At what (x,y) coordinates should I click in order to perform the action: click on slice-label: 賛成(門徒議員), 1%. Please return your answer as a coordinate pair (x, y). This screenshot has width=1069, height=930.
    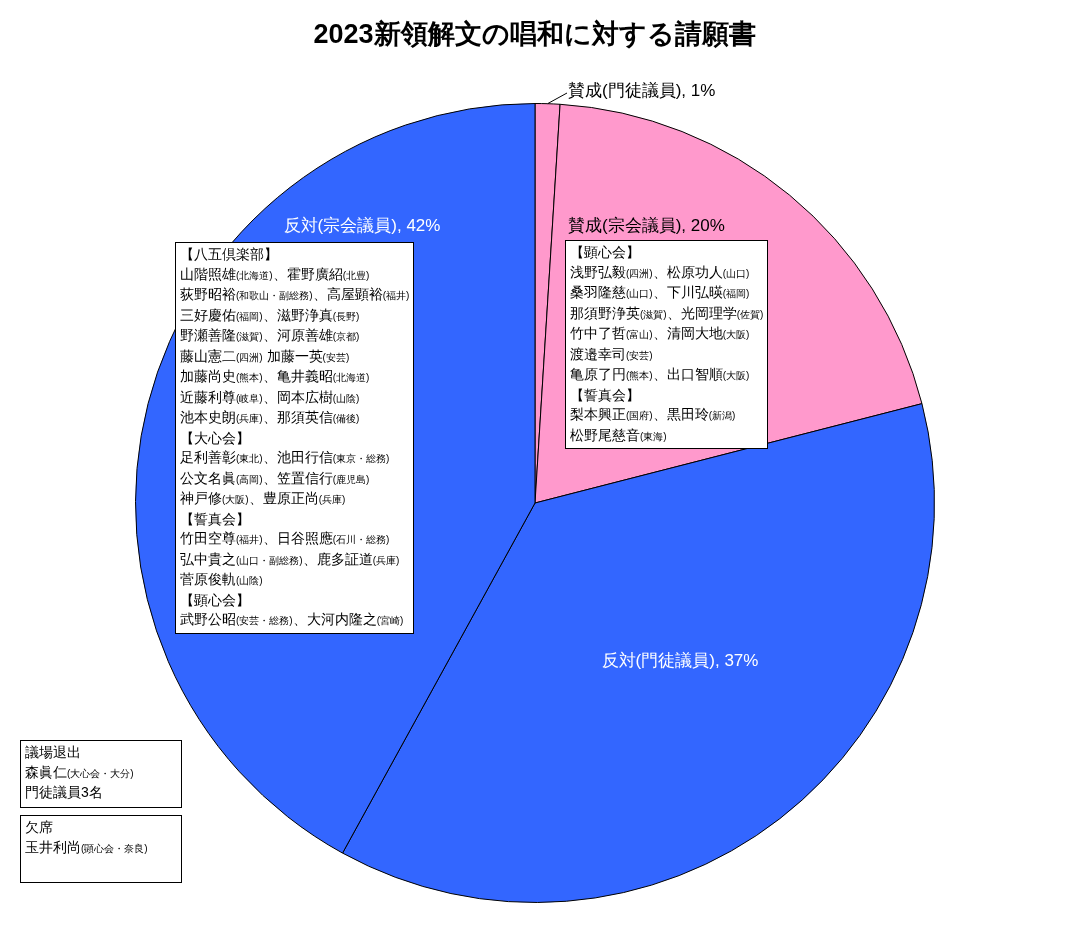
    Looking at the image, I should click on (642, 90).